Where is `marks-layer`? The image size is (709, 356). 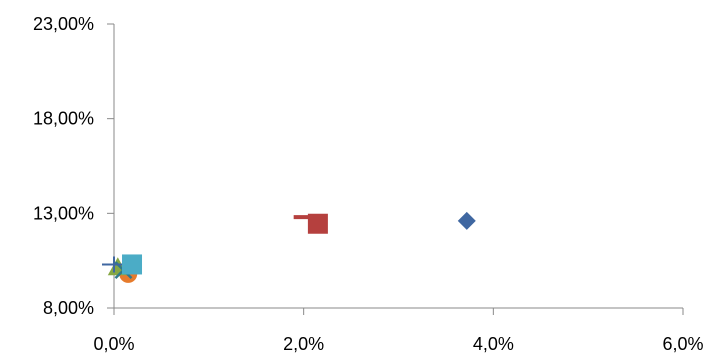 marks-layer is located at coordinates (289, 247).